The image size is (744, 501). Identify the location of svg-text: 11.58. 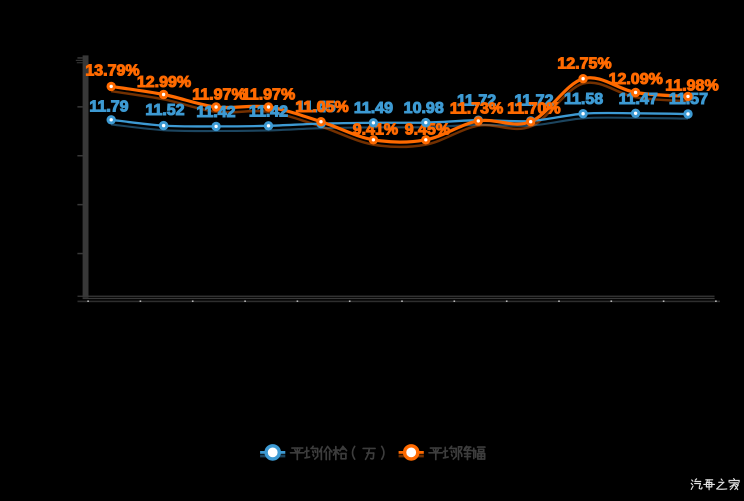
(583, 99).